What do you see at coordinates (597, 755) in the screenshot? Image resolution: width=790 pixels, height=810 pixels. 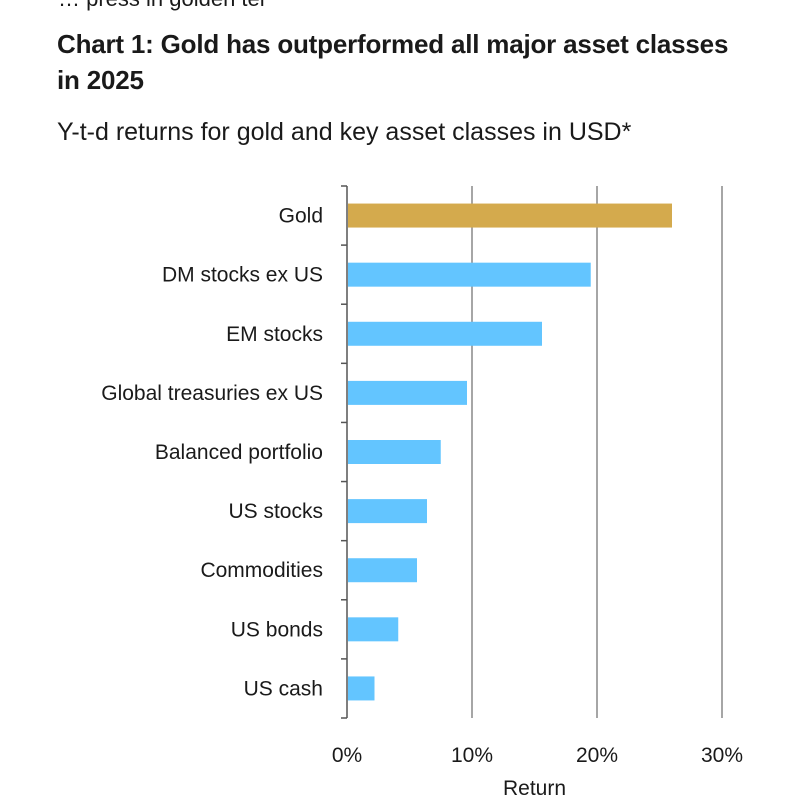 I see `x-tick-label-2: 20%` at bounding box center [597, 755].